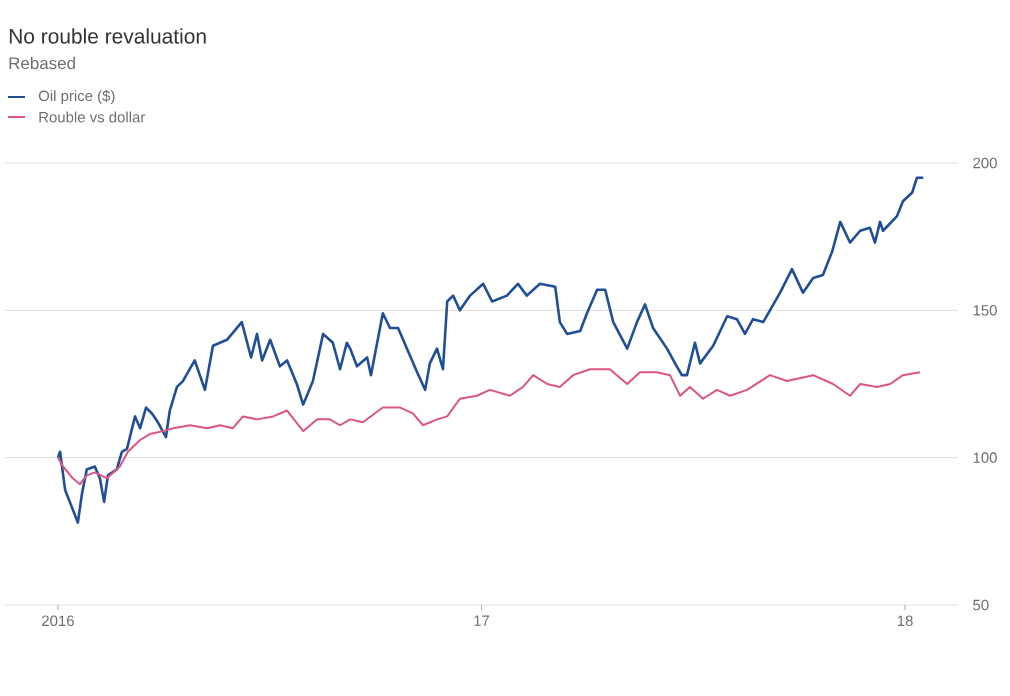  Describe the element at coordinates (76, 97) in the screenshot. I see `legend-label: Oil price ($)` at that location.